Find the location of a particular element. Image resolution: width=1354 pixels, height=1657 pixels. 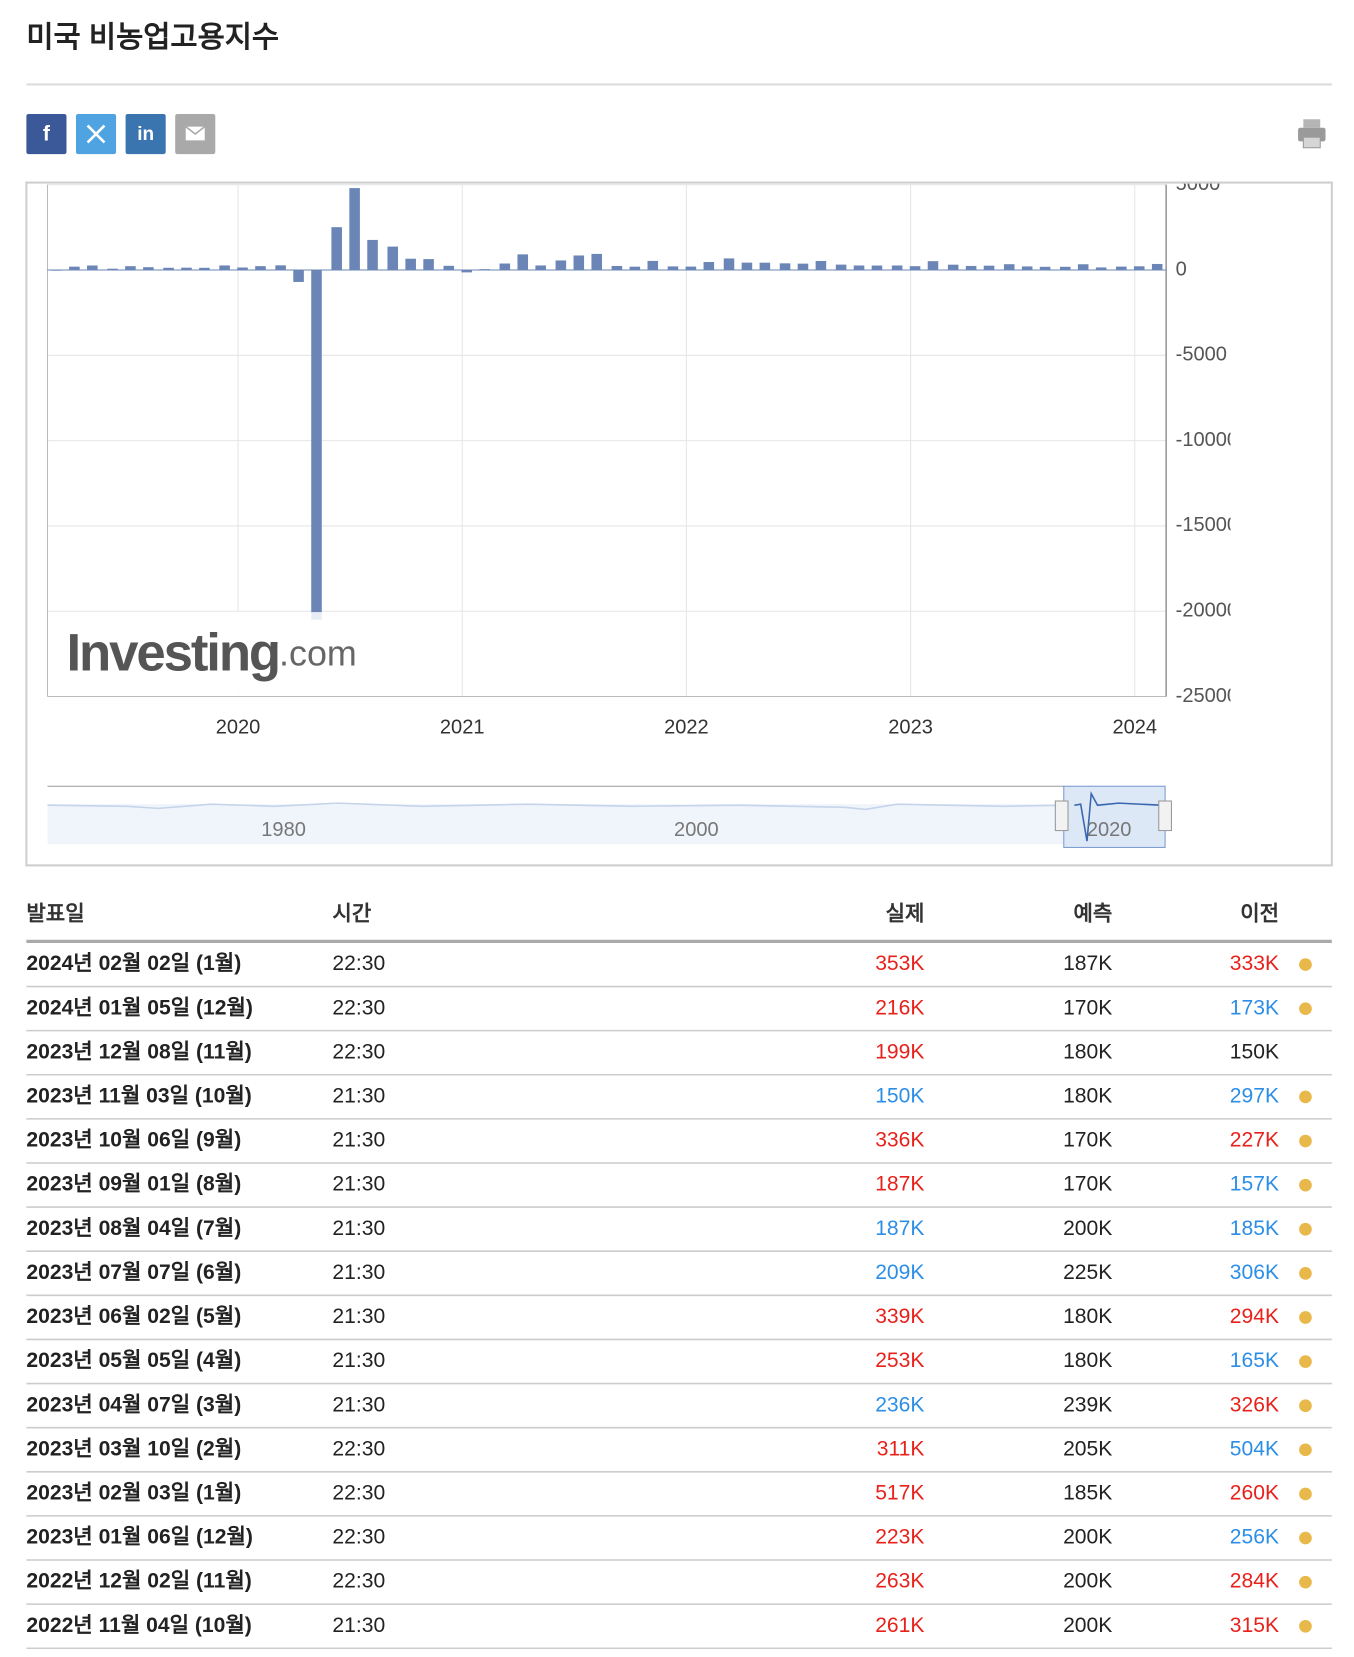

share-facebook-label: f is located at coordinates (47, 134).